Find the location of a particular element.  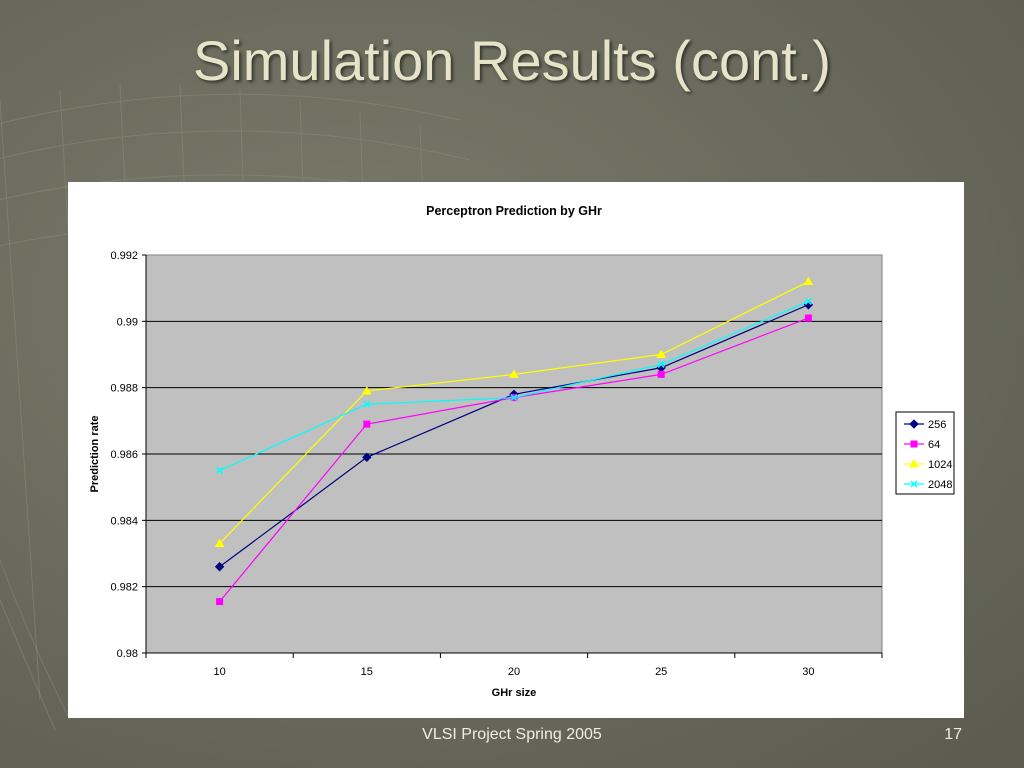

chart-title: Perceptron Prediction by GHr is located at coordinates (514, 211).